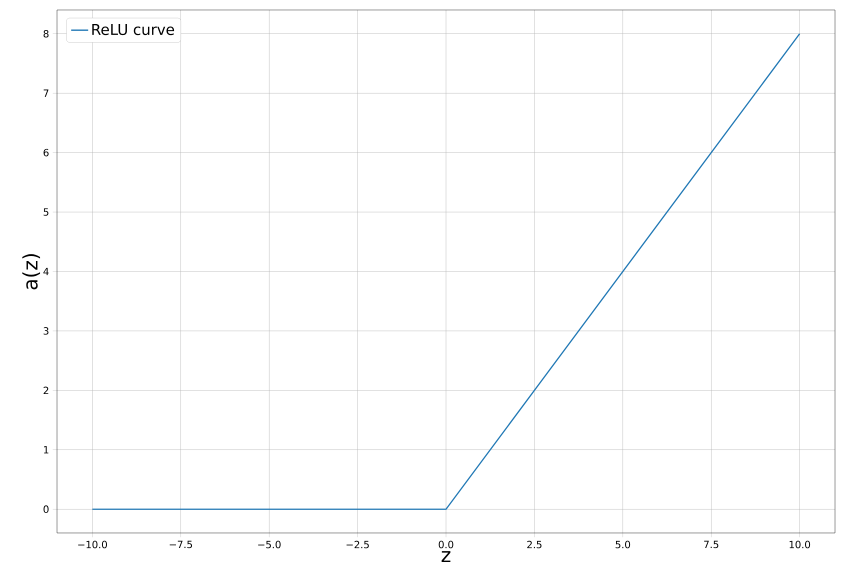 This screenshot has width=848, height=579. What do you see at coordinates (46, 272) in the screenshot?
I see `y-tick-label: 4` at bounding box center [46, 272].